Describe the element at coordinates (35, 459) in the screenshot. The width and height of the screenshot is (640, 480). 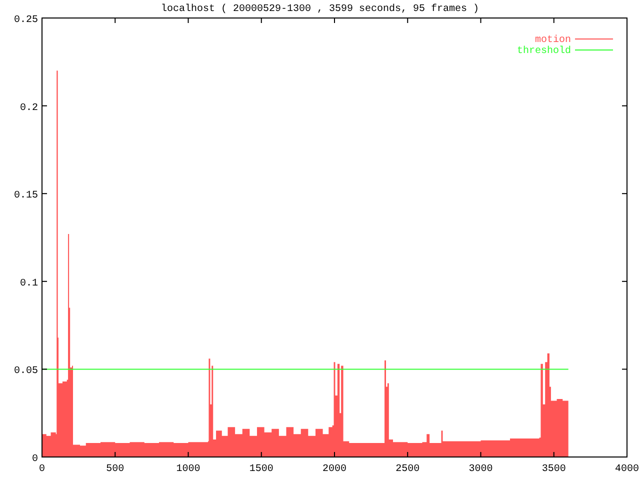
I see `y-tick-label: 0` at that location.